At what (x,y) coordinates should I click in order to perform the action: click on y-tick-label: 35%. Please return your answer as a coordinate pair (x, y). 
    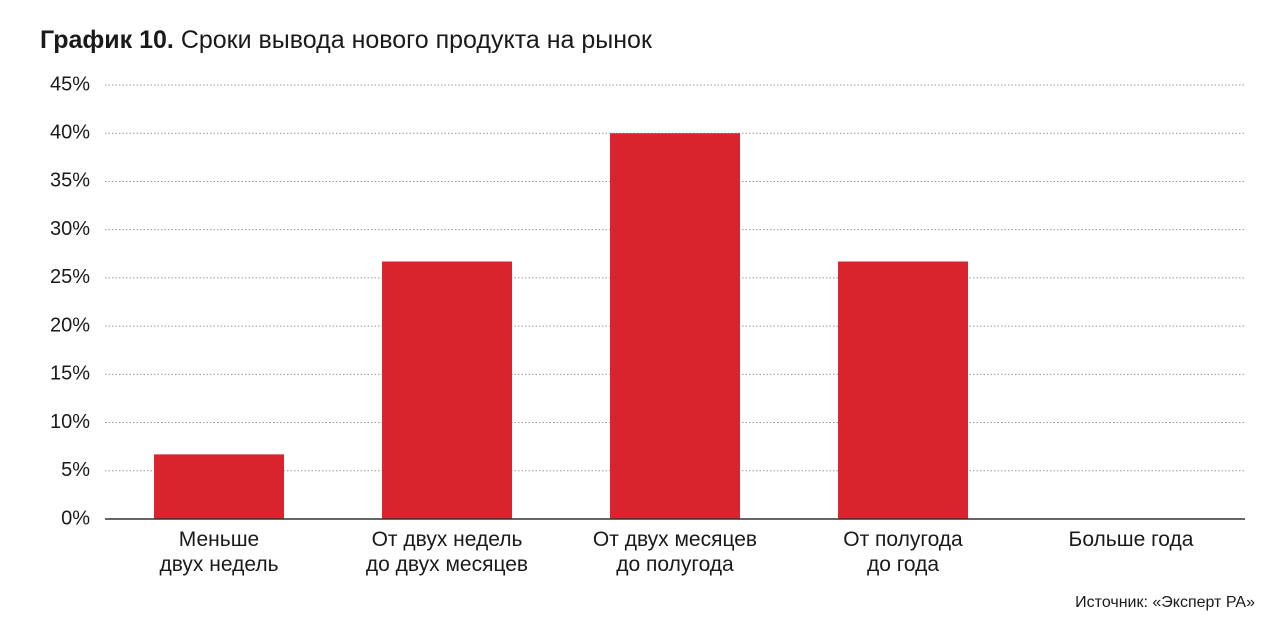
    Looking at the image, I should click on (70, 181).